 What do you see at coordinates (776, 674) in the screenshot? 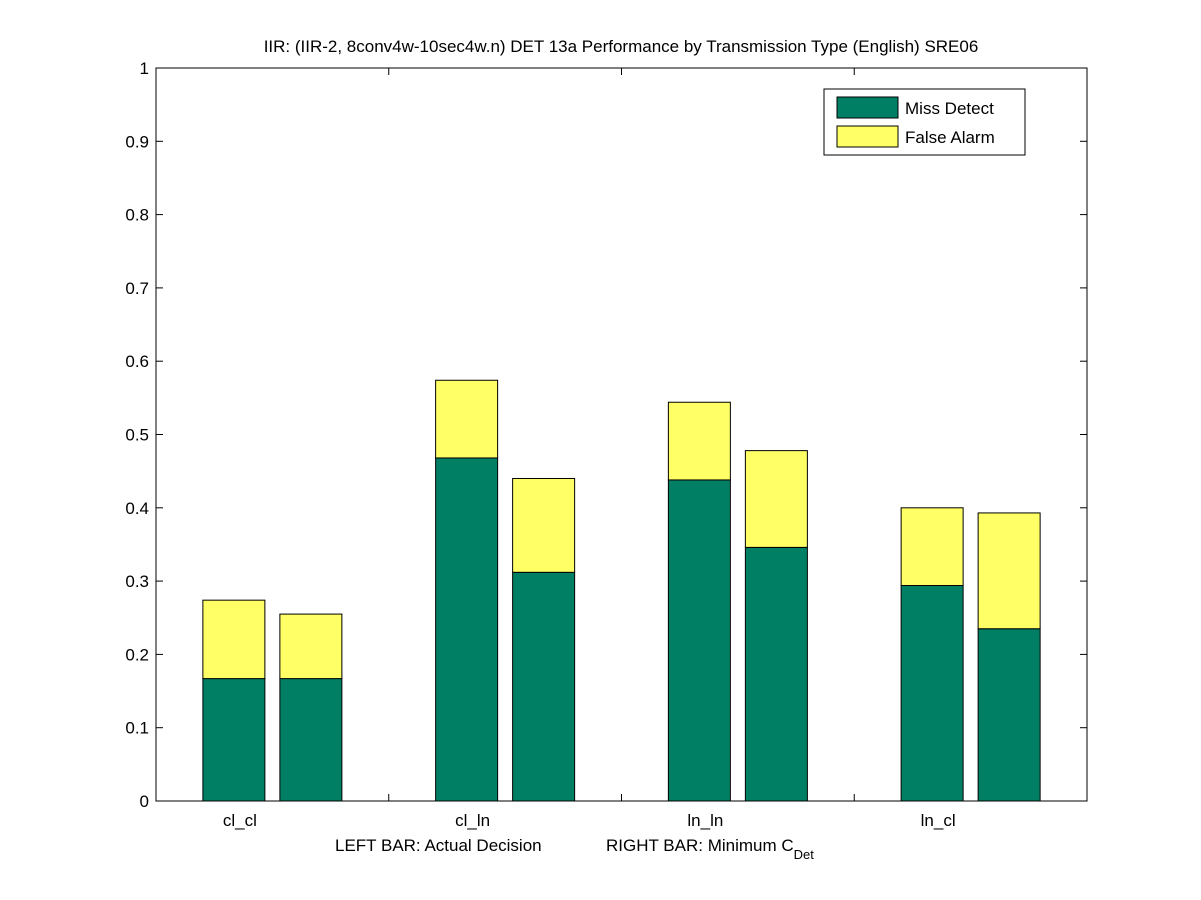
I see `bar-ln-ln-minimum-miss-detect` at bounding box center [776, 674].